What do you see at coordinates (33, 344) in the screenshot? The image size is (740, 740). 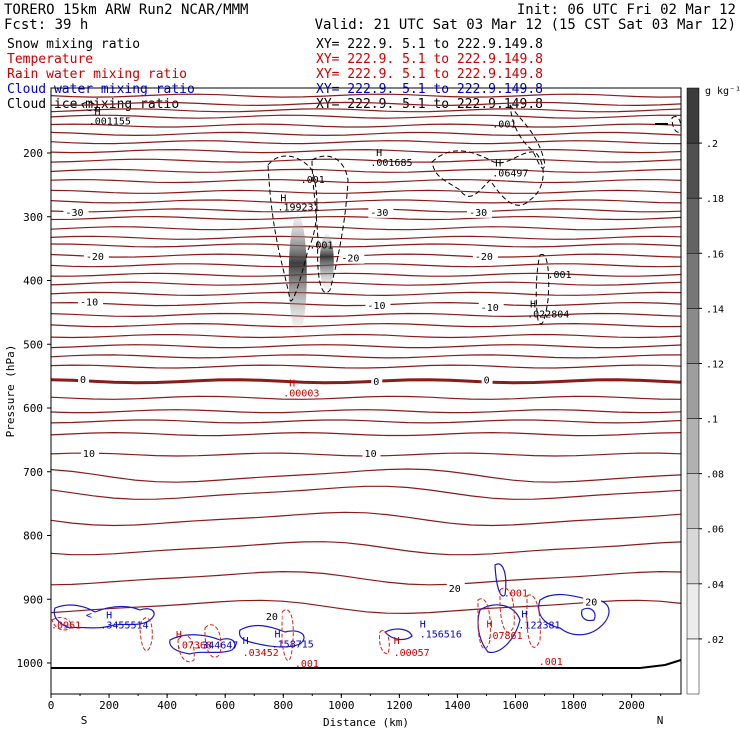 I see `y-tick-label: 500` at bounding box center [33, 344].